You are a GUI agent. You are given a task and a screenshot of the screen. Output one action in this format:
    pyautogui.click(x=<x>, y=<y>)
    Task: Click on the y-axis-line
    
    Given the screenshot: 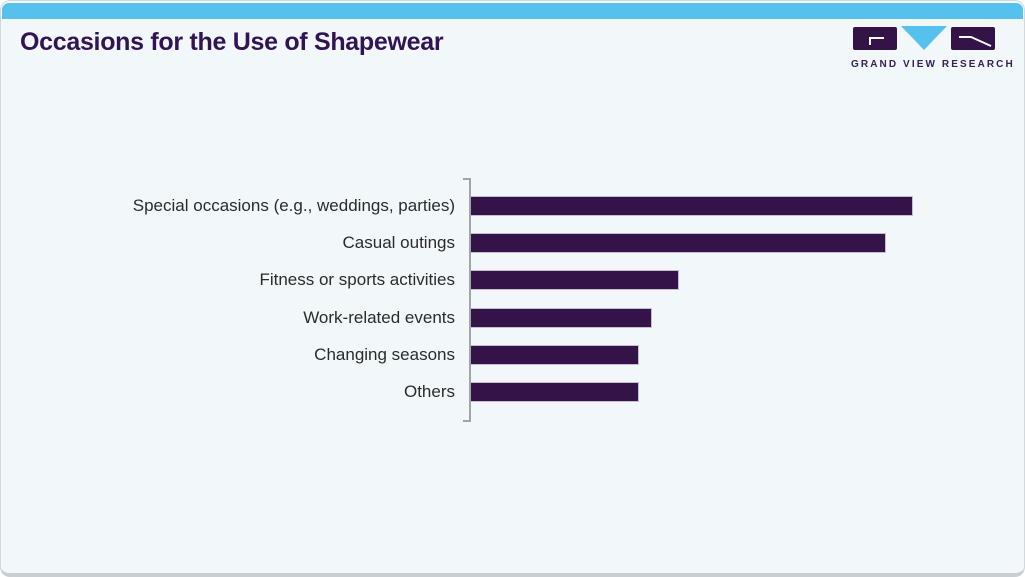 What is the action you would take?
    pyautogui.click(x=470, y=300)
    